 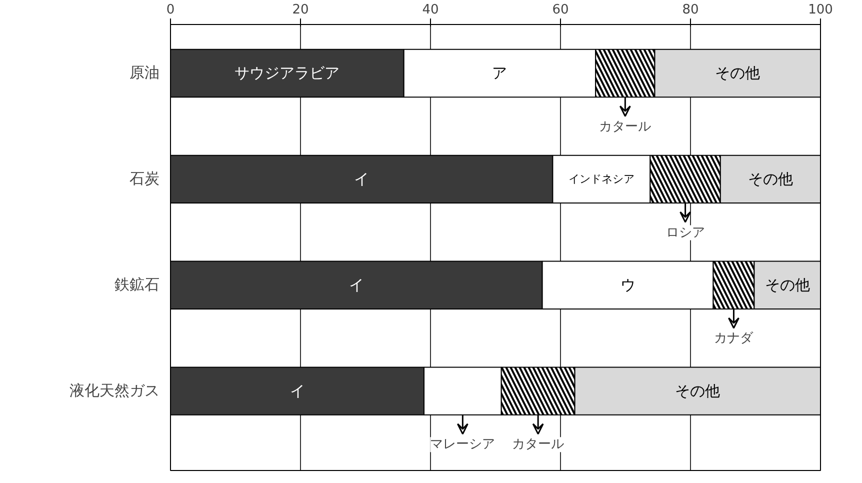 I want to click on data-label: サウジアラビア, so click(x=287, y=73).